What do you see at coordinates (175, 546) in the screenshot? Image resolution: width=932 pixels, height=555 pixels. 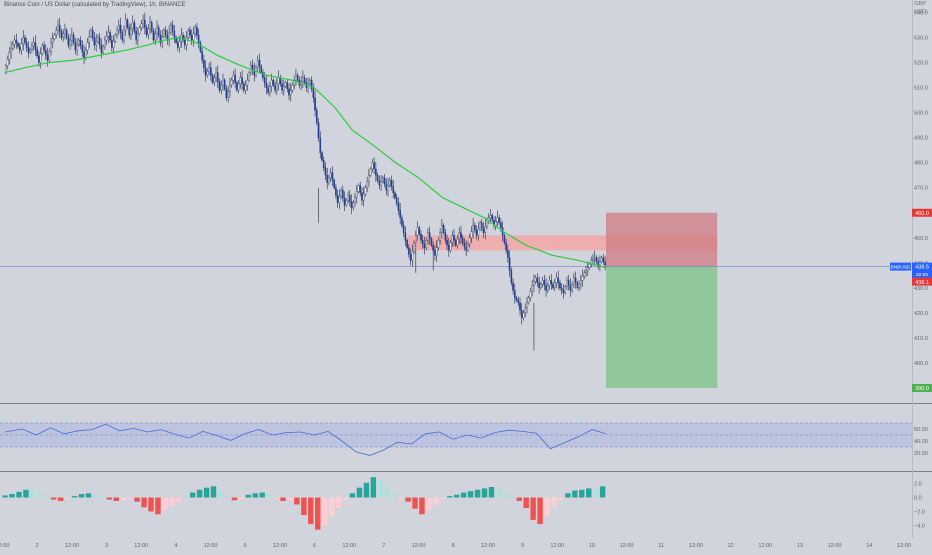 I see `time-tick-label: 4` at bounding box center [175, 546].